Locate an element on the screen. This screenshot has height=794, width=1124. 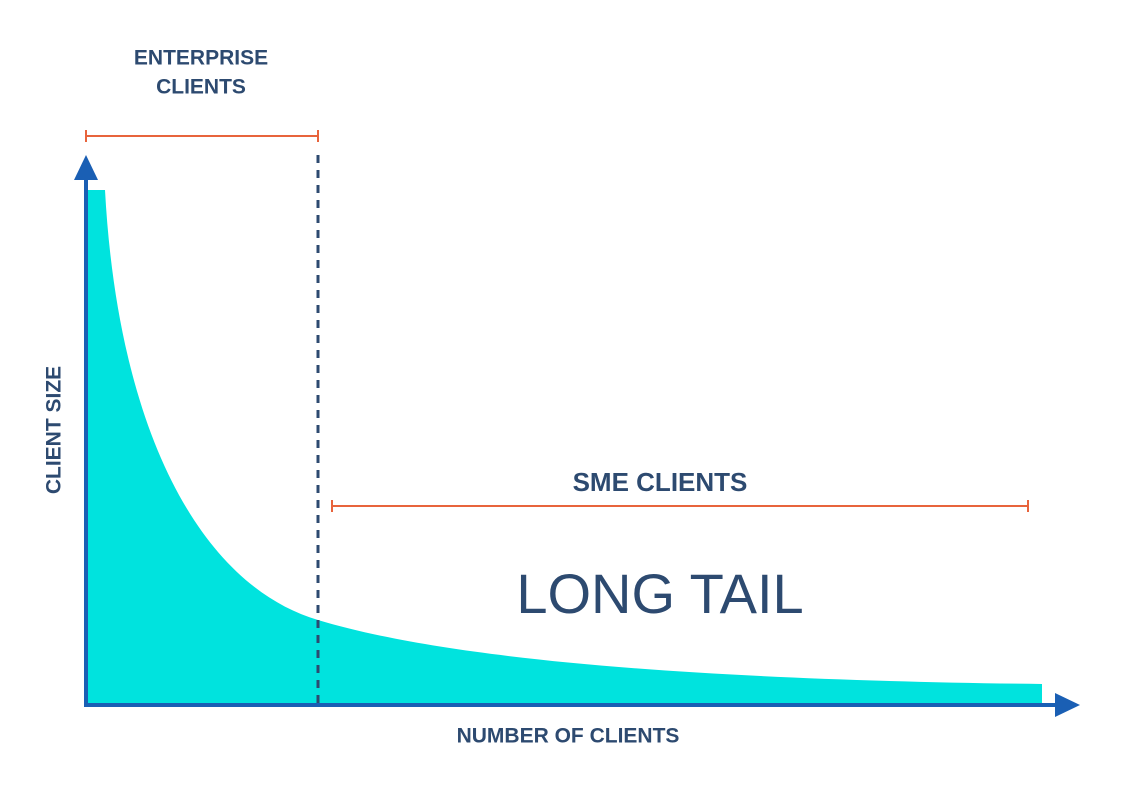
enterprise-label: CLIENTS is located at coordinates (201, 87).